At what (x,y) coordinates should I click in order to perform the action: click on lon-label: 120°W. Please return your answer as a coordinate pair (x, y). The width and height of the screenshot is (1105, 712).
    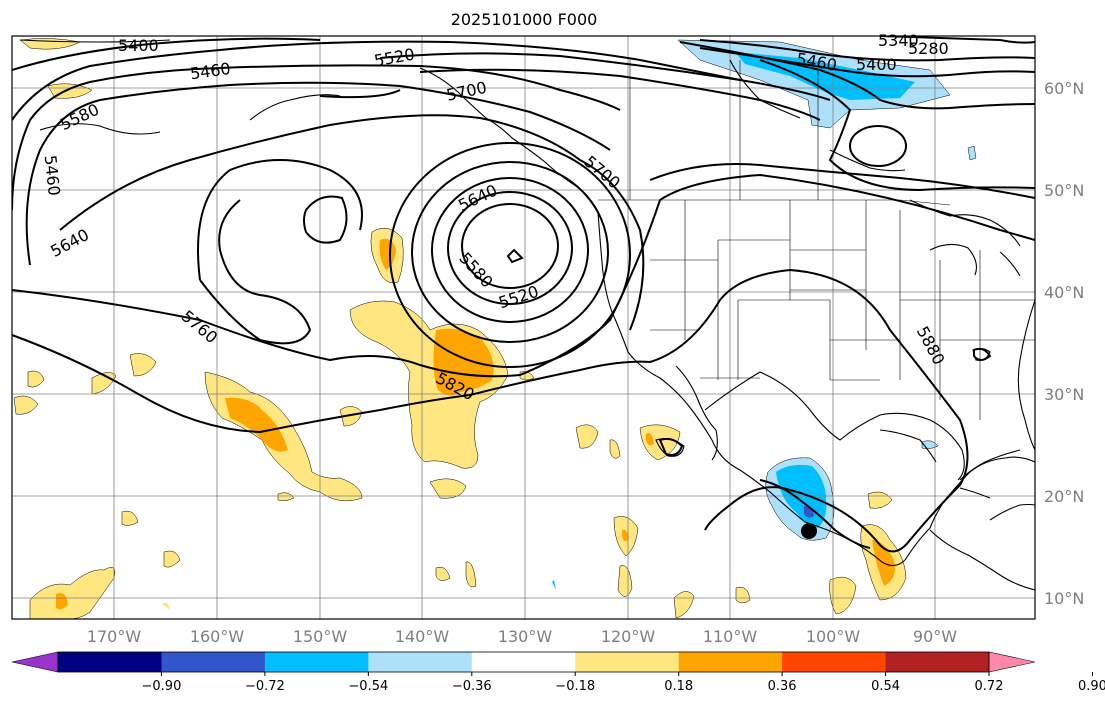
    Looking at the image, I should click on (628, 636).